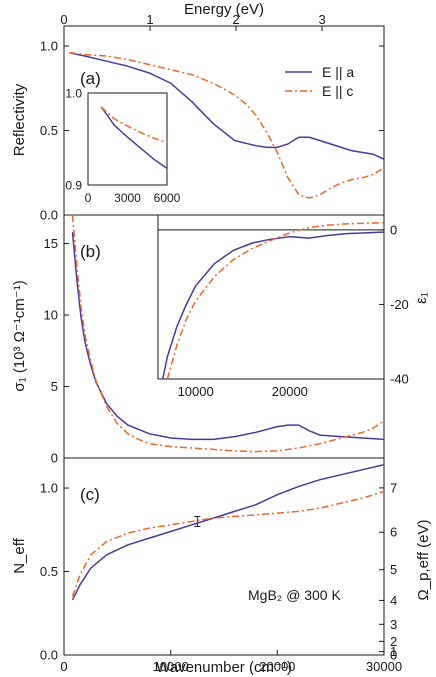 Image resolution: width=436 pixels, height=677 pixels. I want to click on panel-c-right-ytick-label: 5, so click(393, 569).